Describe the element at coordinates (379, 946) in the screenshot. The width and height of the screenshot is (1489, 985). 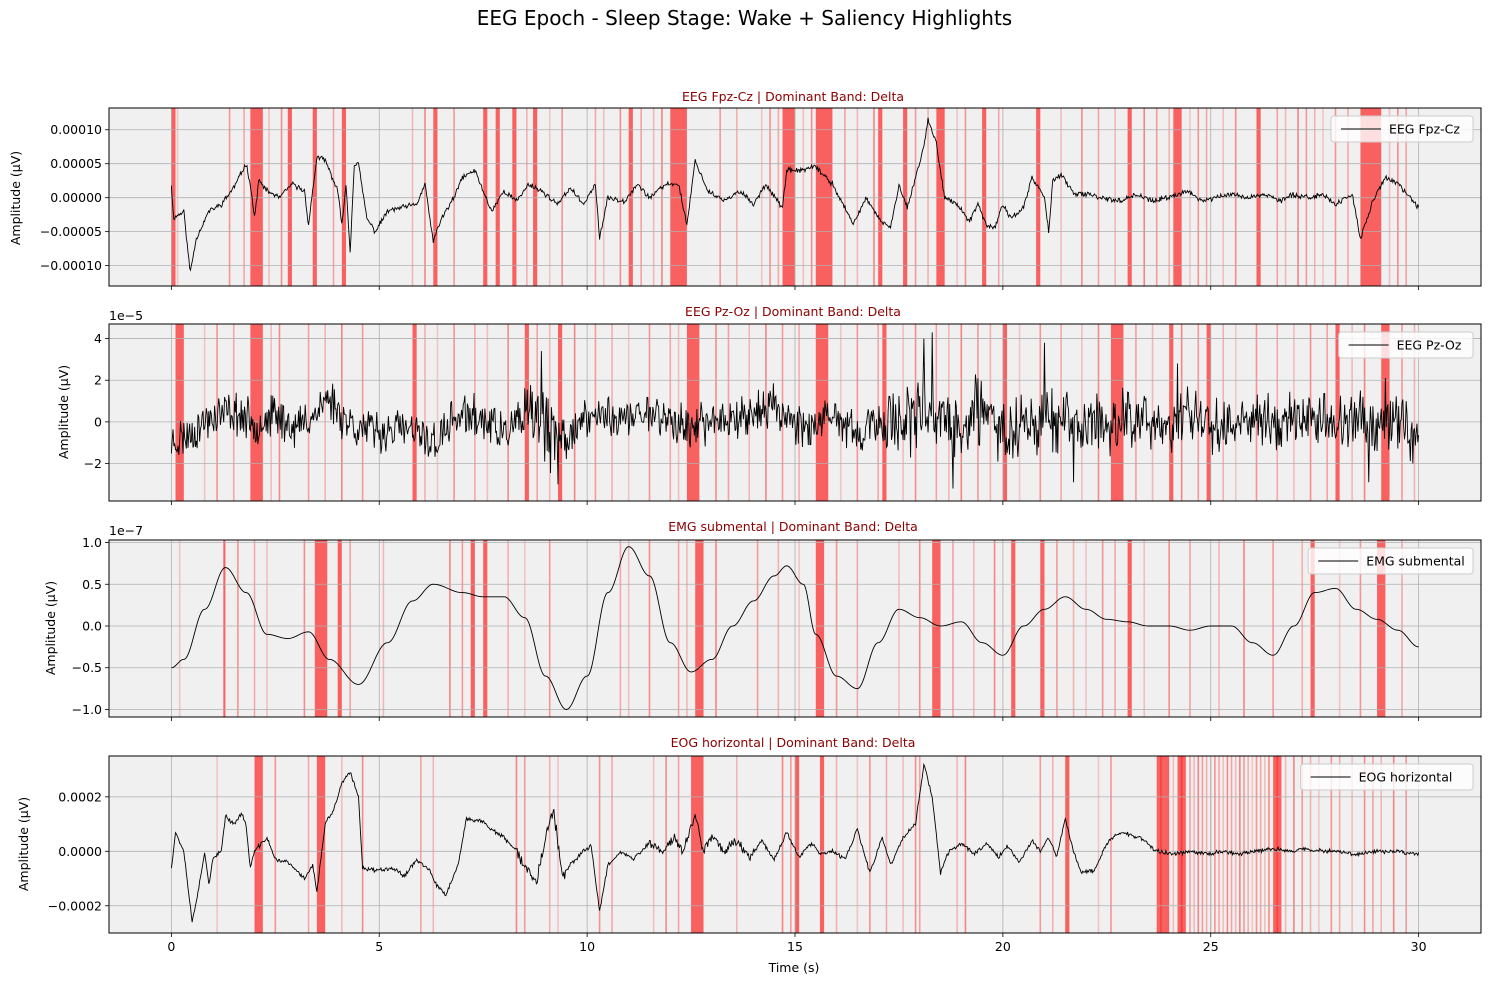
I see `x-tick-label: 5` at that location.